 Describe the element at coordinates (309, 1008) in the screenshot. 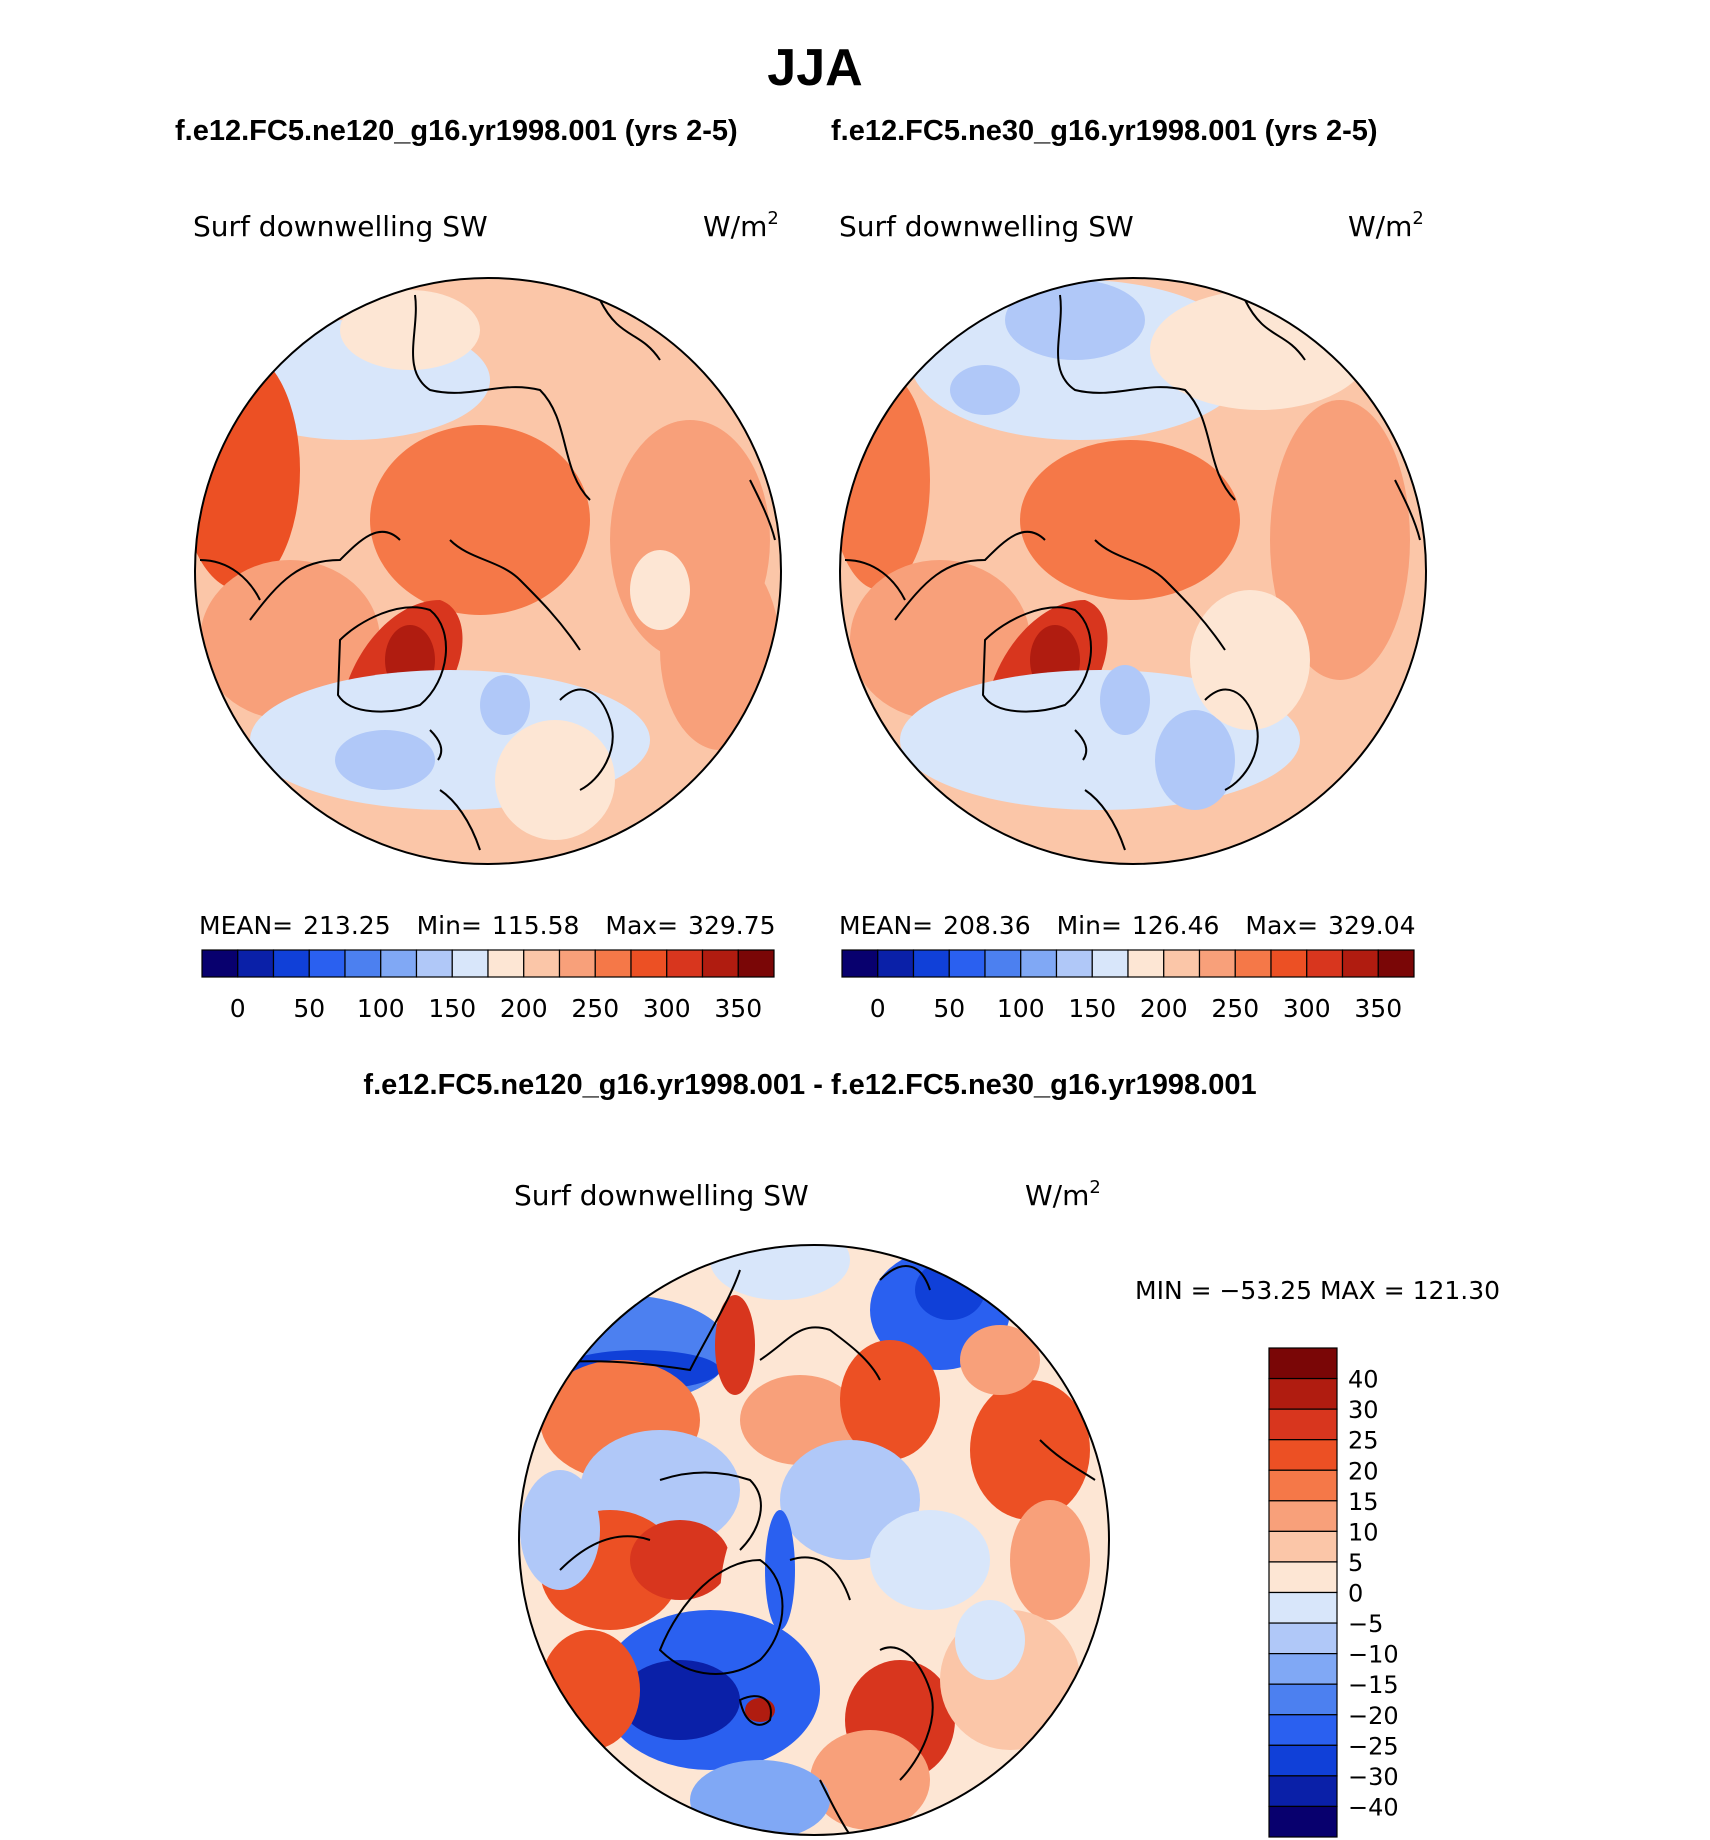

I see `left-colorbar-tick-label: 50` at that location.